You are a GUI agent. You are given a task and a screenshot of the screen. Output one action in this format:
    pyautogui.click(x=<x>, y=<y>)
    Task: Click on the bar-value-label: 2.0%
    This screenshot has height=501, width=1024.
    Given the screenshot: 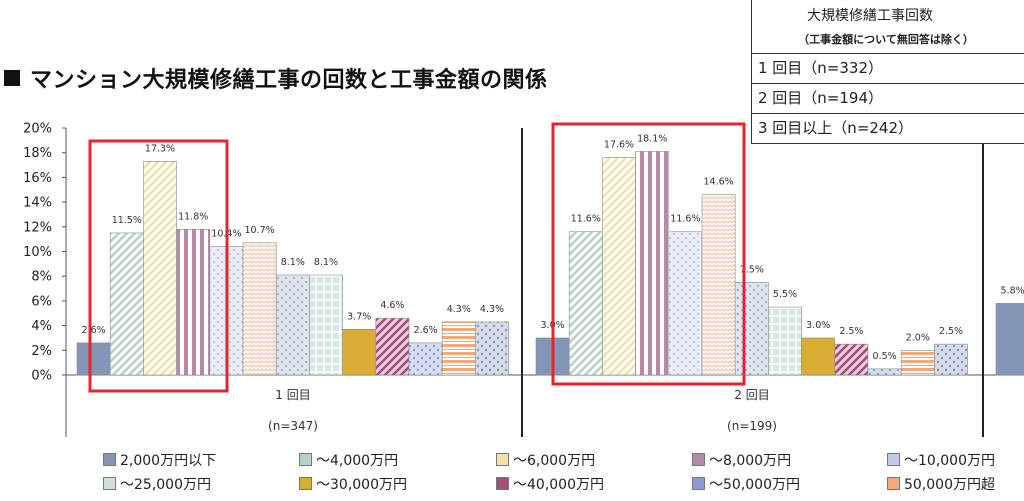 What is the action you would take?
    pyautogui.click(x=918, y=337)
    